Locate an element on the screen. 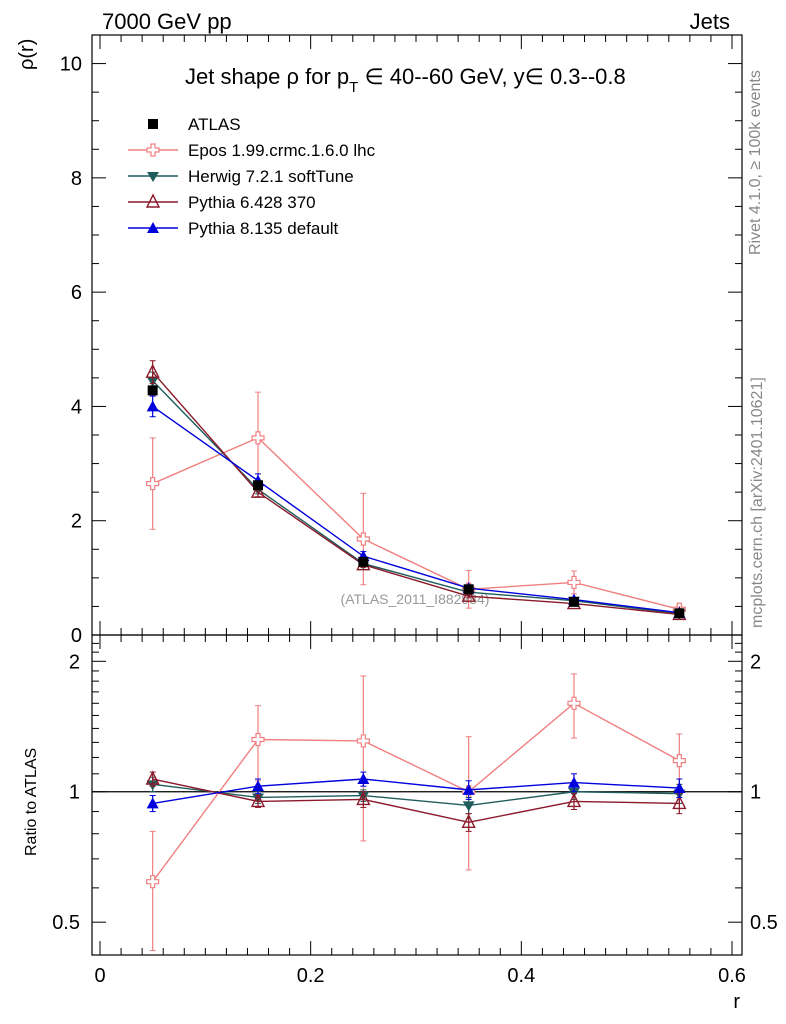 The image size is (786, 1024). main-line-pythia-8-135-default is located at coordinates (416, 509).